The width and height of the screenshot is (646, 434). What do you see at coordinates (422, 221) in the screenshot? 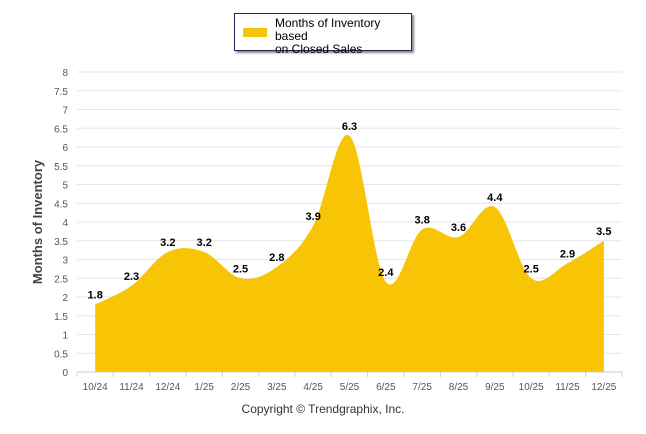
I see `data-label: 3.8` at bounding box center [422, 221].